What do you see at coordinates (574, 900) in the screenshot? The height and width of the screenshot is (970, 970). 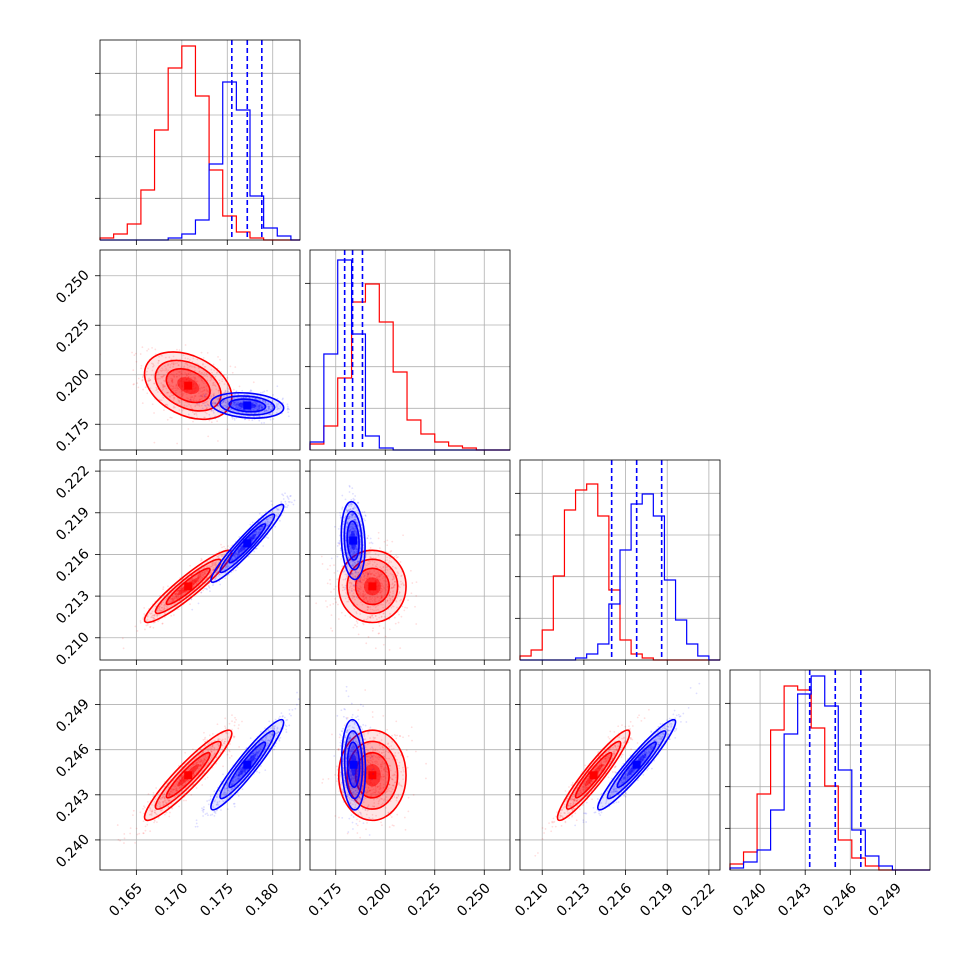 I see `x-tick-label: 0.213` at bounding box center [574, 900].